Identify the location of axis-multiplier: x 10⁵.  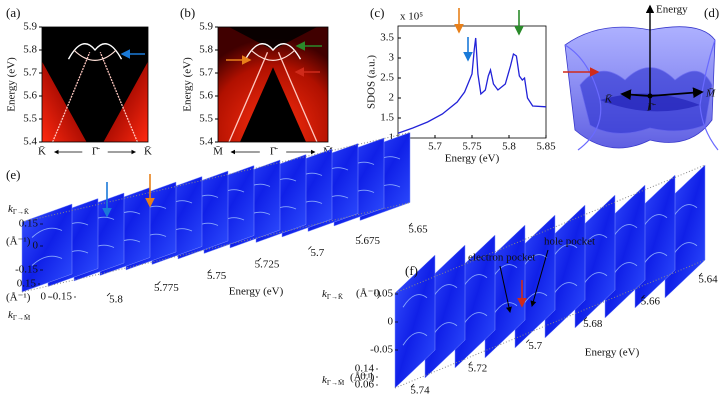
(411, 17).